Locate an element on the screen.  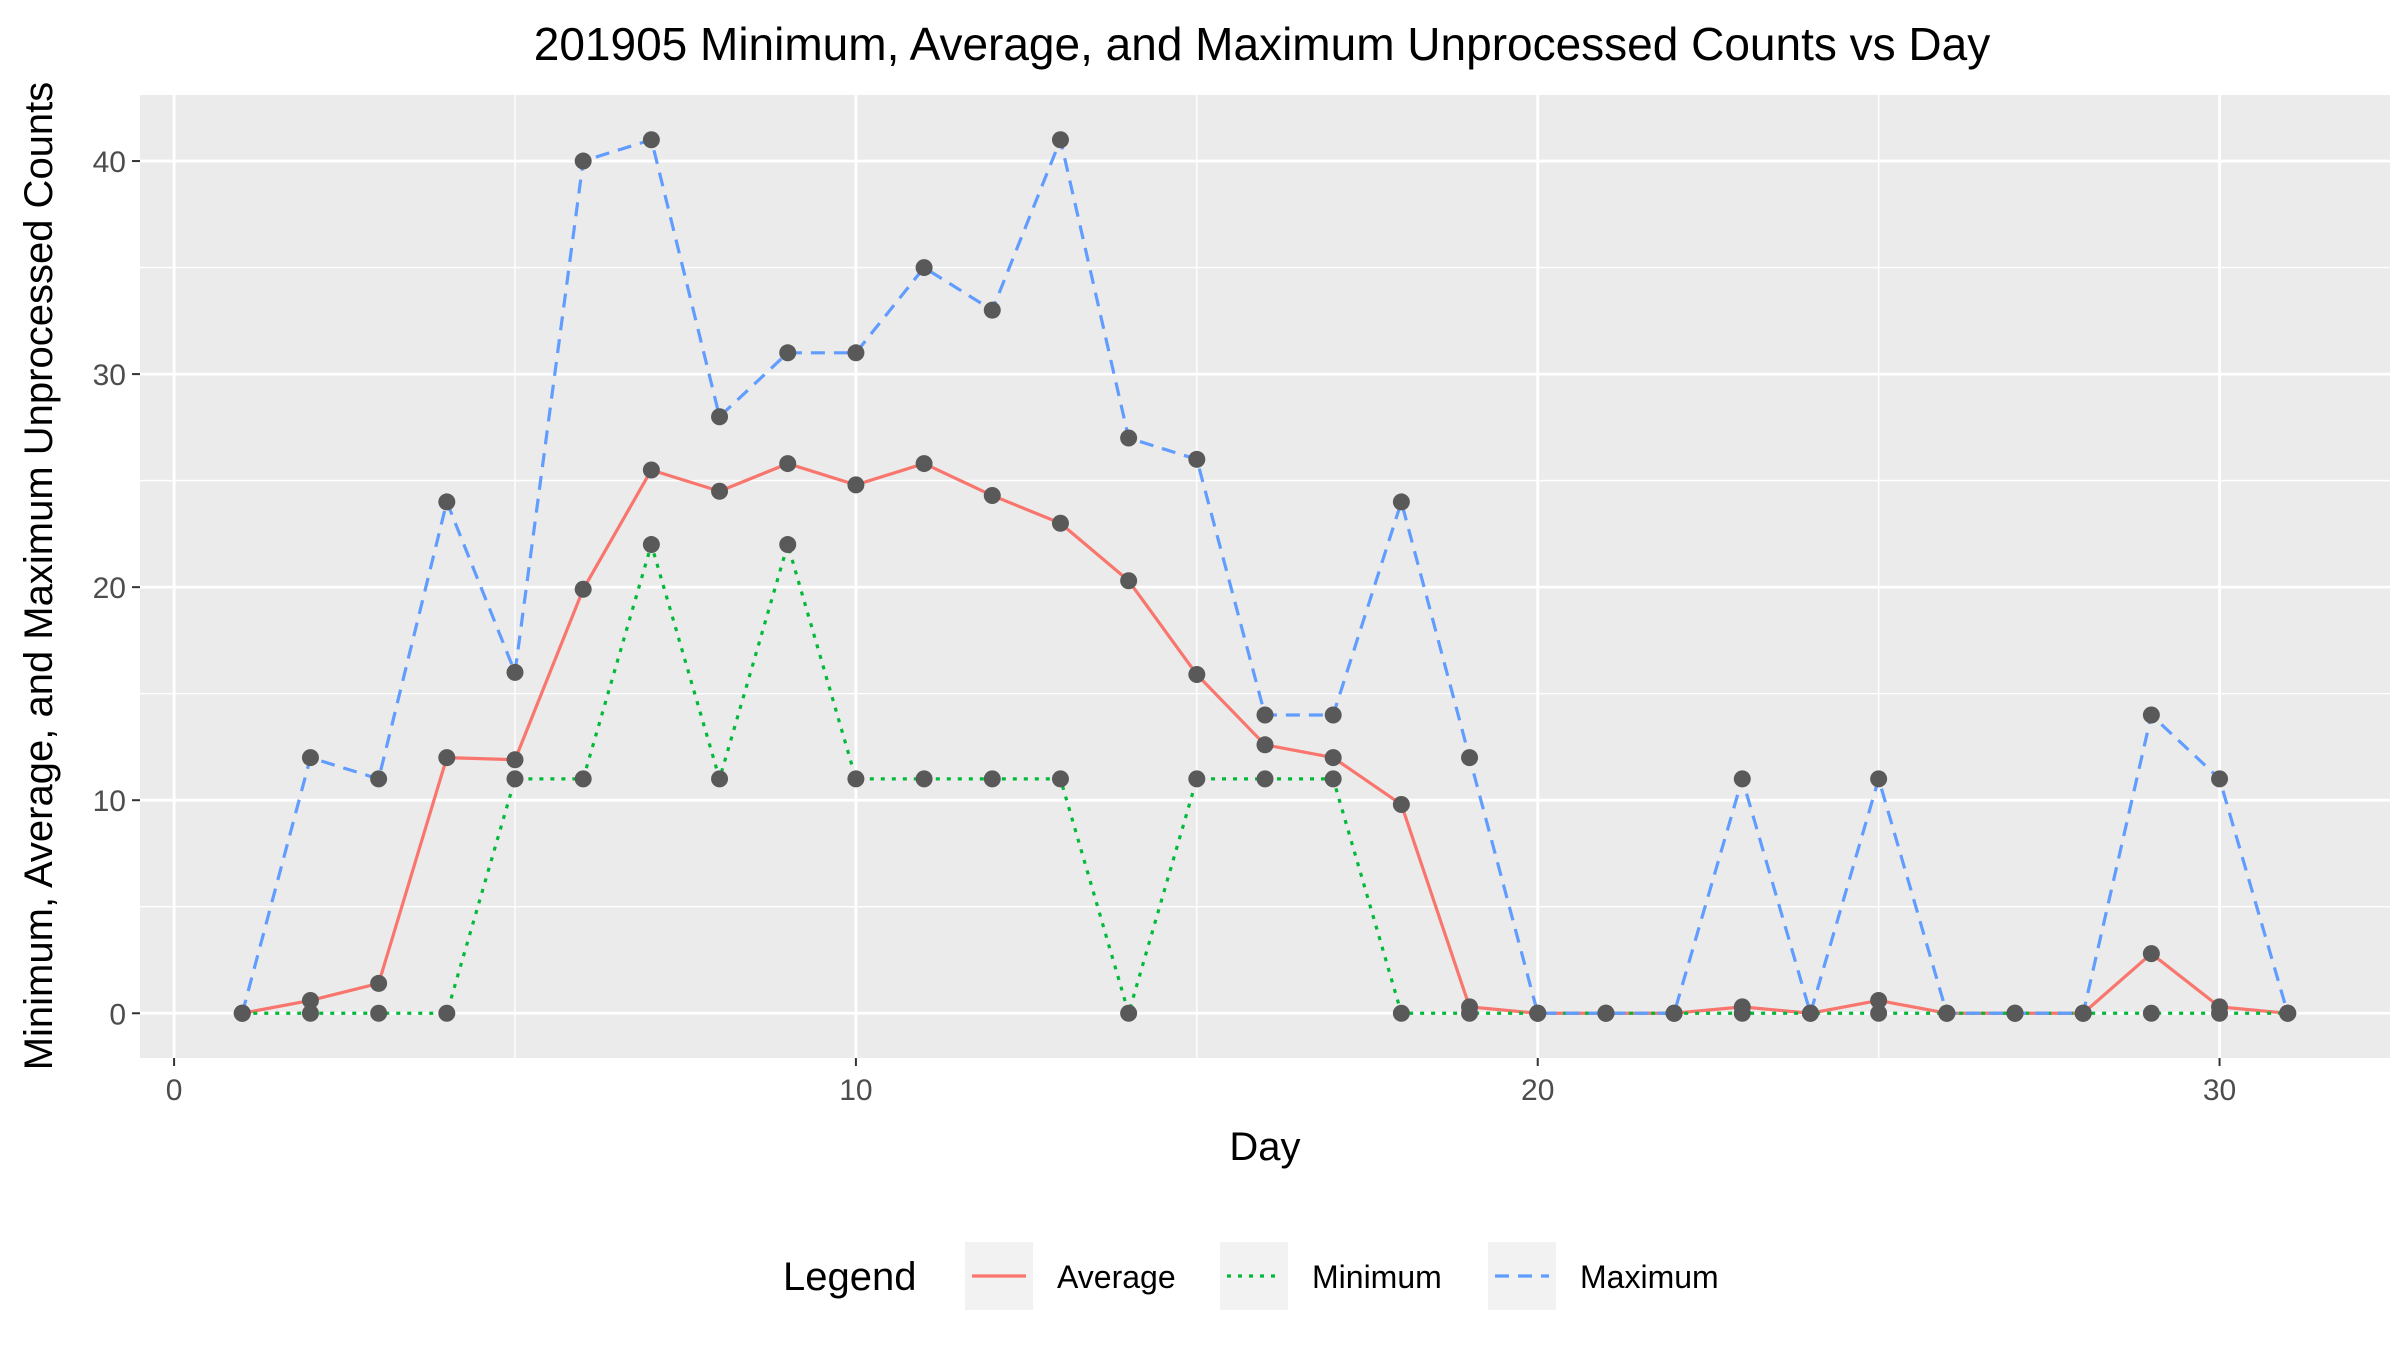
x-tick-label: 0 is located at coordinates (174, 1090).